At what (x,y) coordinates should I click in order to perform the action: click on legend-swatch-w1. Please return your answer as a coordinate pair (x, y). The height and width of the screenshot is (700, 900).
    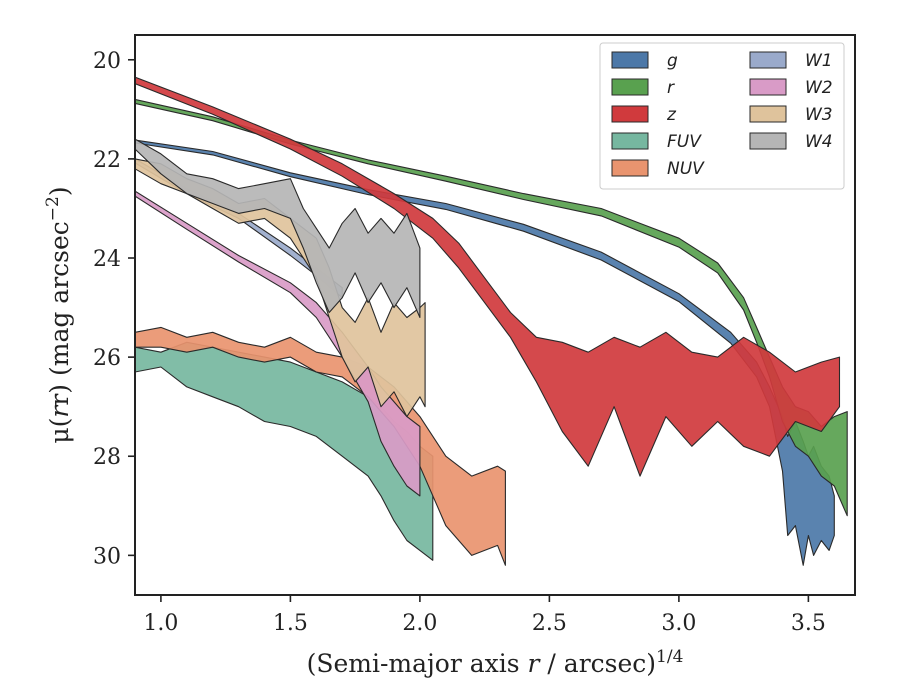
    Looking at the image, I should click on (768, 60).